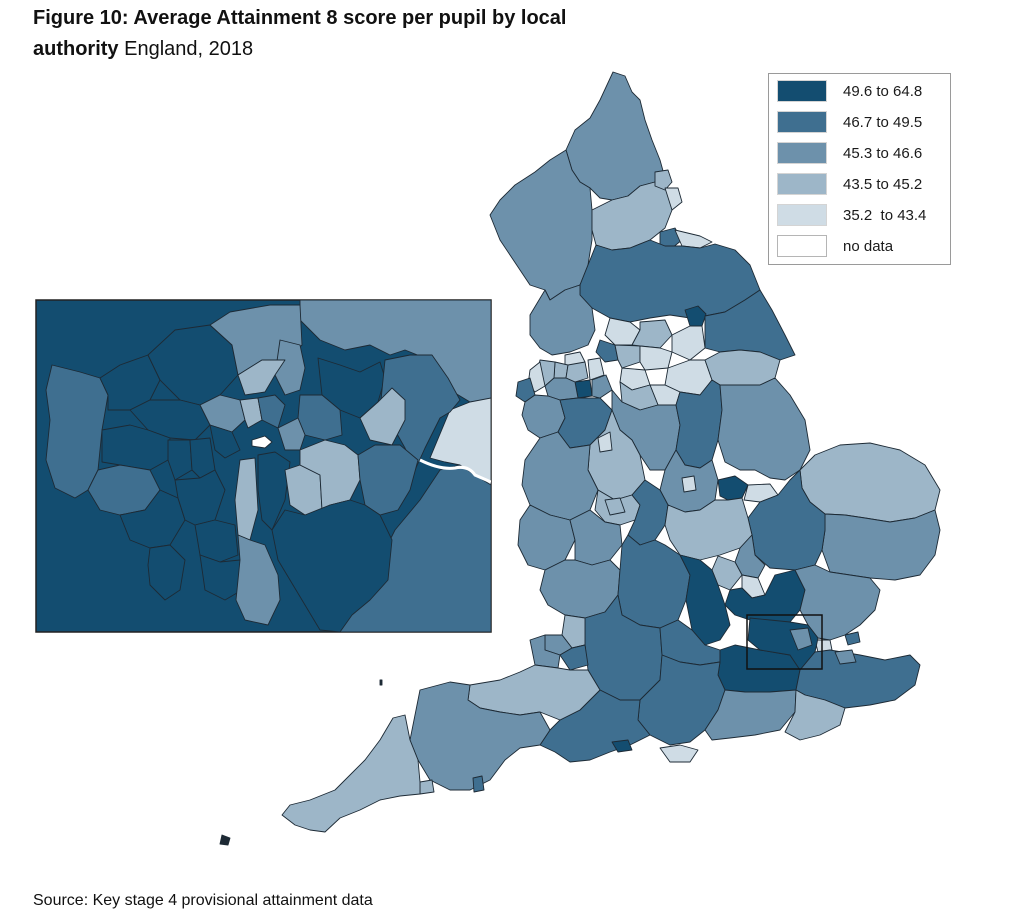 This screenshot has width=1024, height=915. What do you see at coordinates (605, 442) in the screenshot?
I see `region-stoke` at bounding box center [605, 442].